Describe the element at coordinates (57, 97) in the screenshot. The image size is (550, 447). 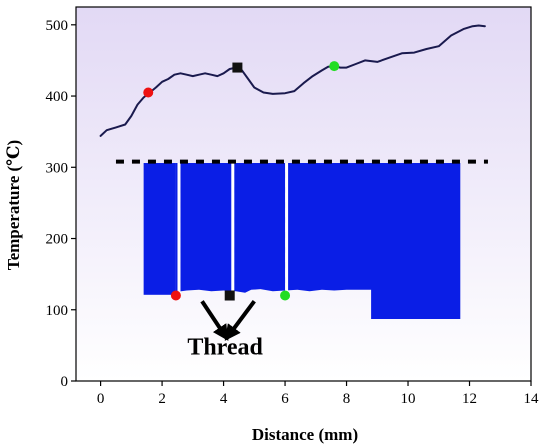
I see `y-tick-label-400: 400` at that location.